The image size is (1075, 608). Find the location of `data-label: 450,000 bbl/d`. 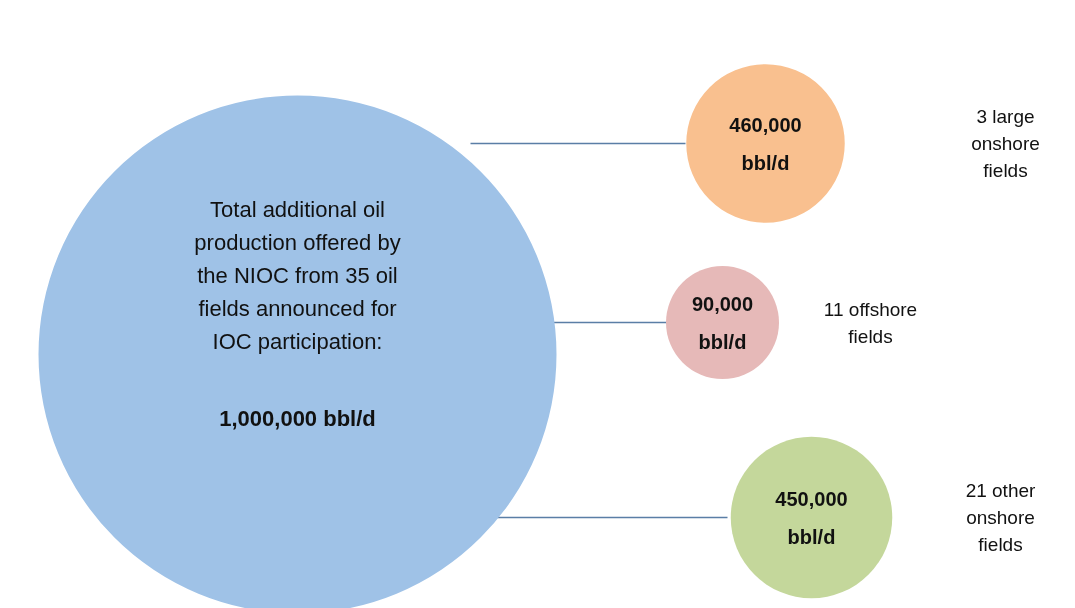

data-label: 450,000 bbl/d is located at coordinates (811, 517).